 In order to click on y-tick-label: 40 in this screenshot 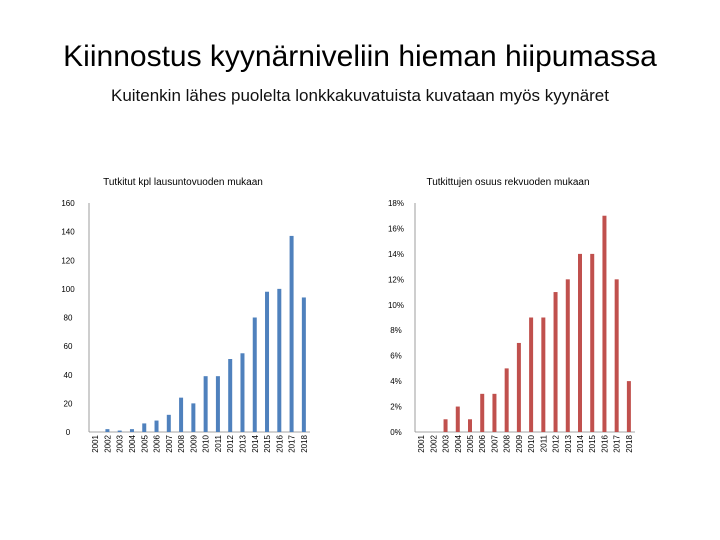, I will do `click(68, 375)`.